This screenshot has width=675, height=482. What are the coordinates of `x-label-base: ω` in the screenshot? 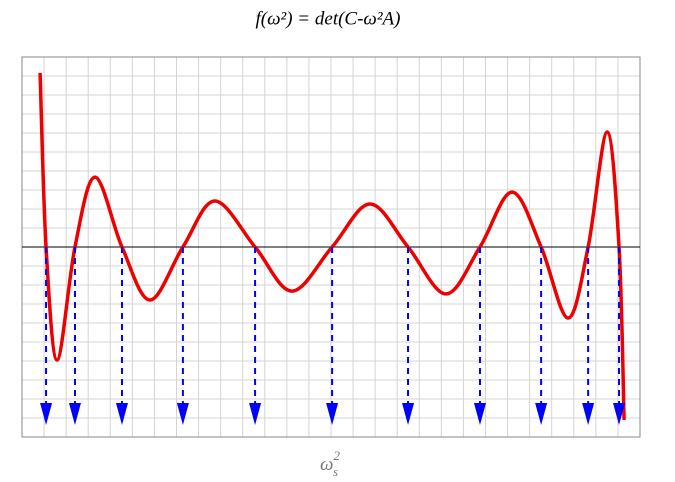 It's located at (326, 464).